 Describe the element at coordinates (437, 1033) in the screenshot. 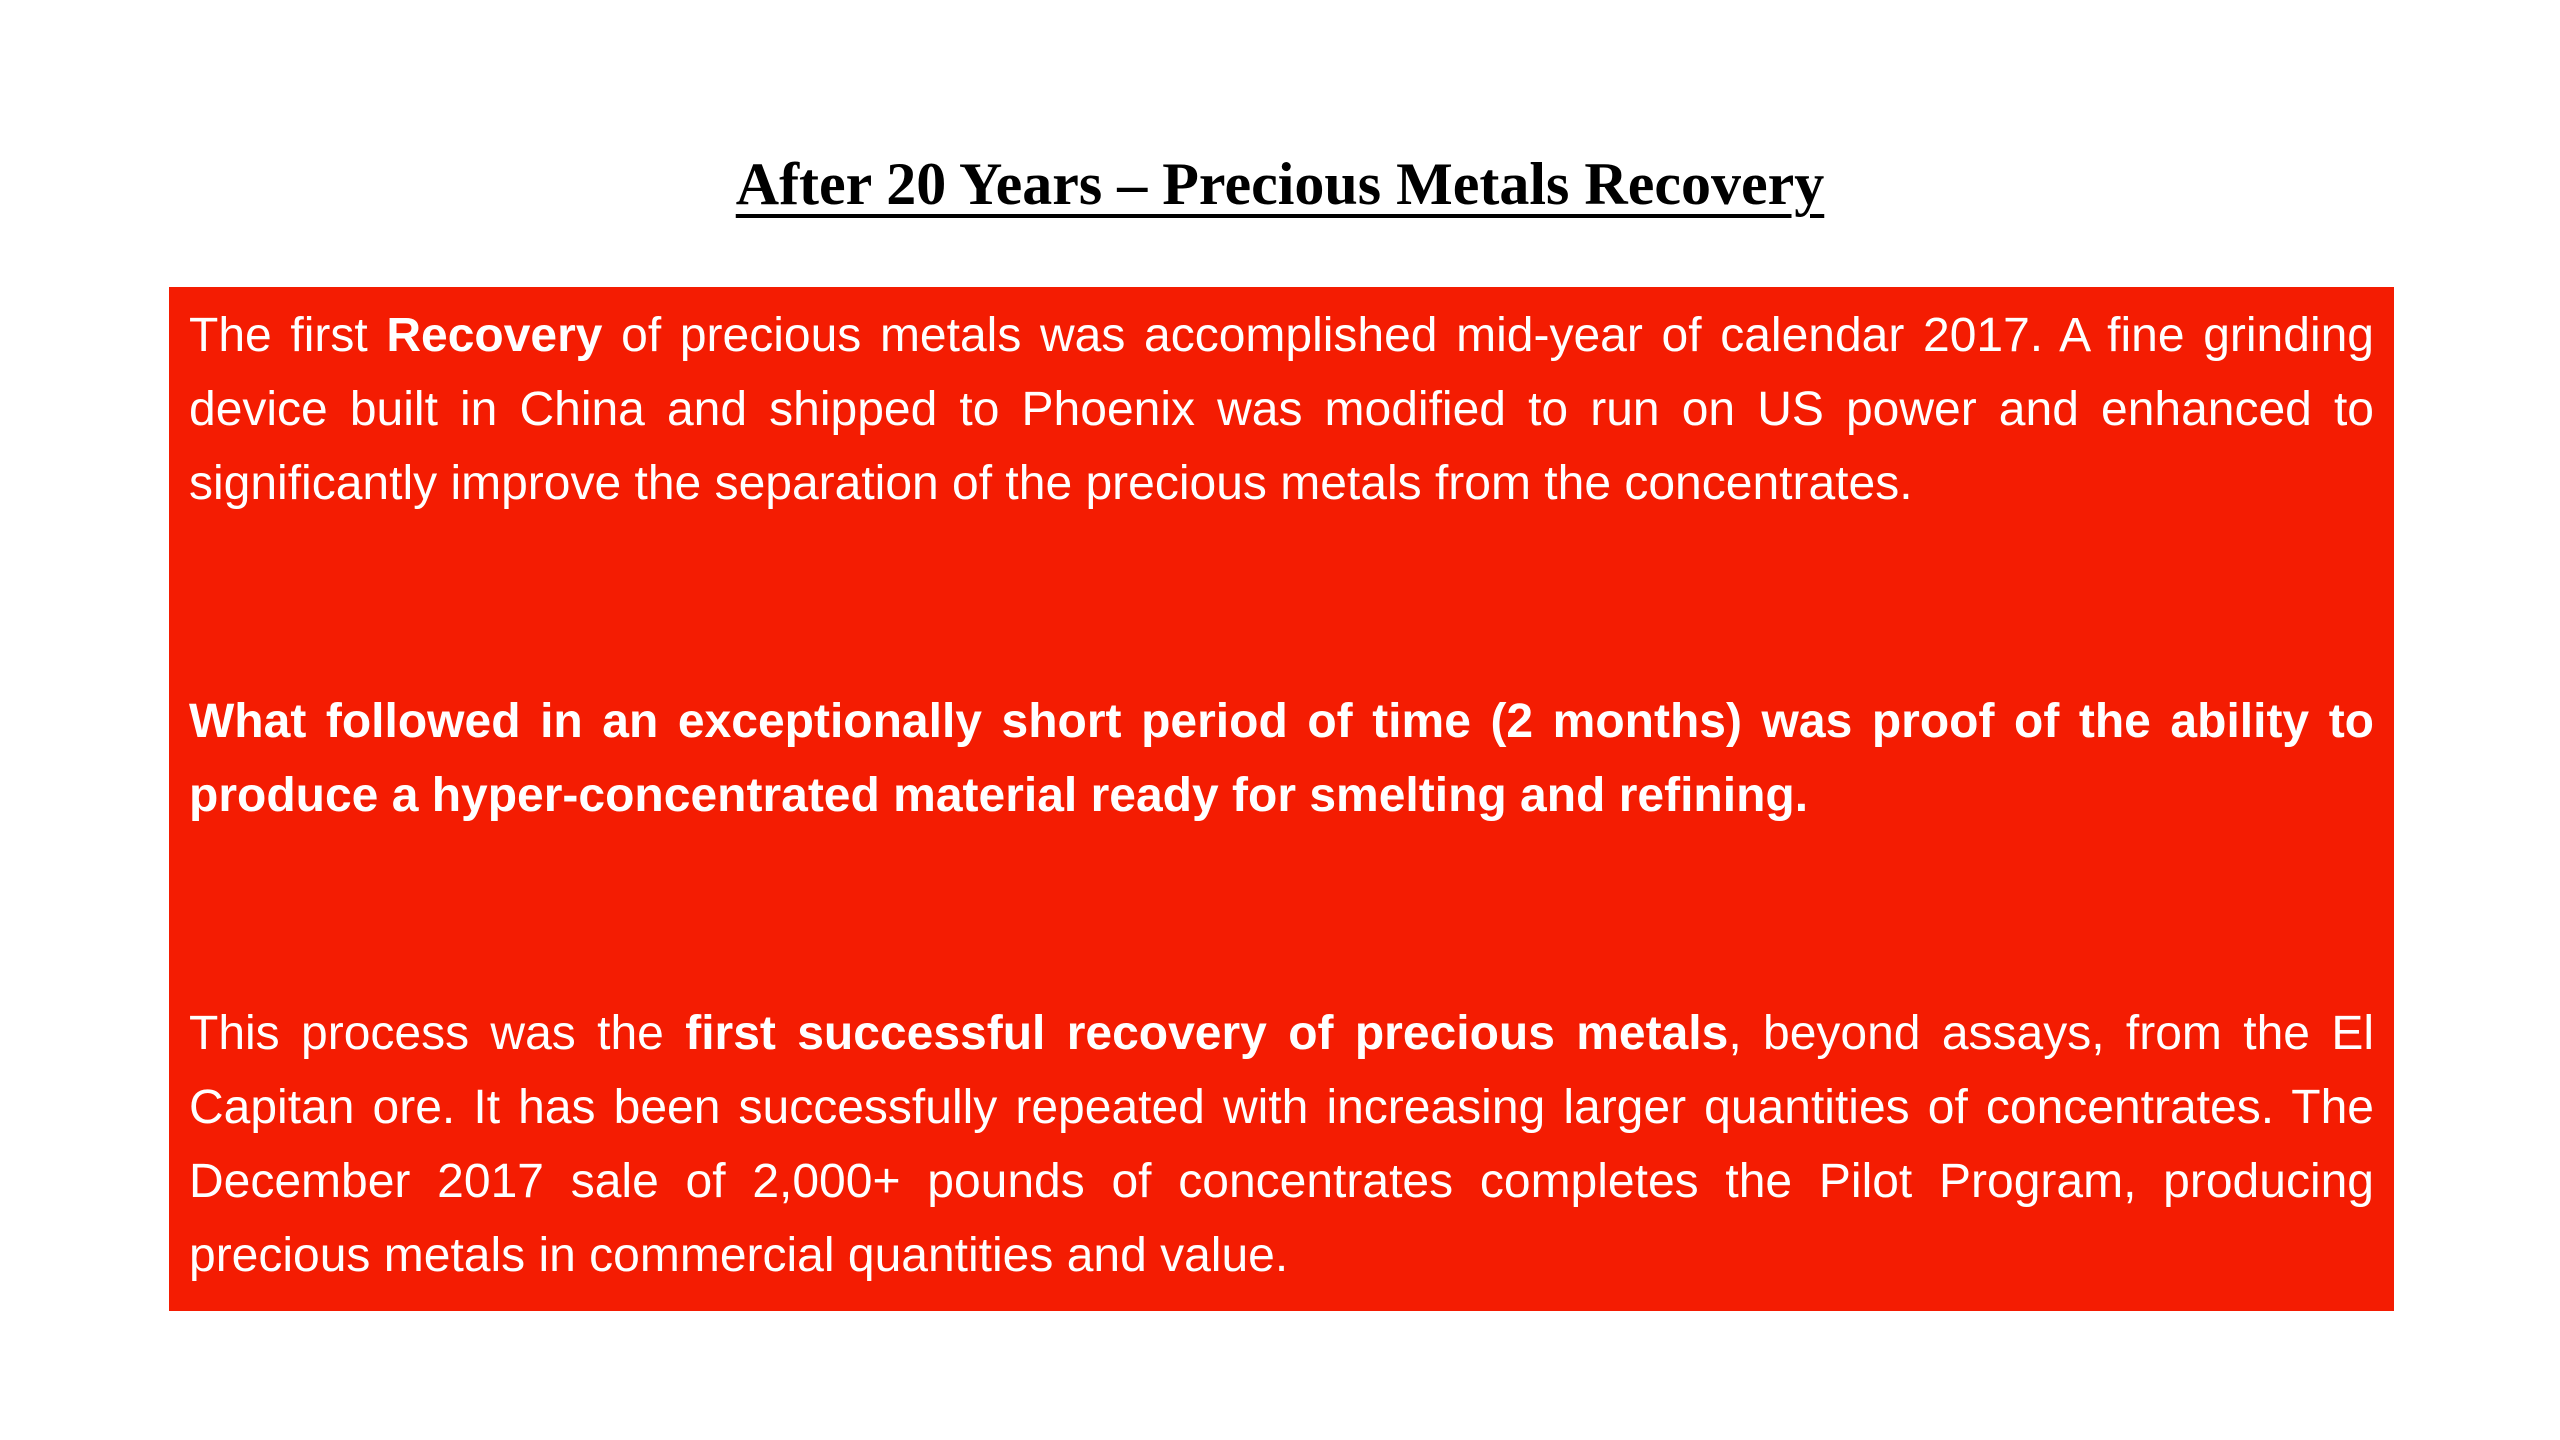

I see `text-run: This process was the` at that location.